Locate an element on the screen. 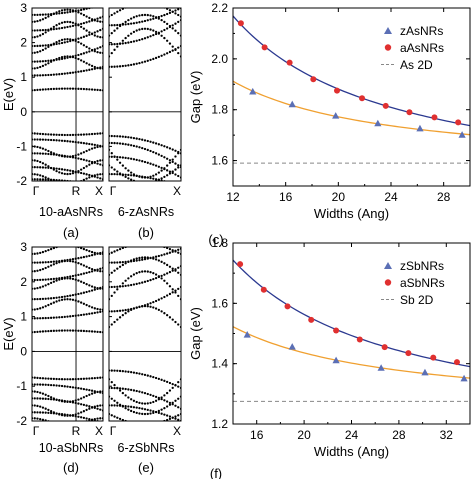 This screenshot has height=479, width=473. band-panel-e: Γ X 6-zSbNRs (e) is located at coordinates (145, 359).